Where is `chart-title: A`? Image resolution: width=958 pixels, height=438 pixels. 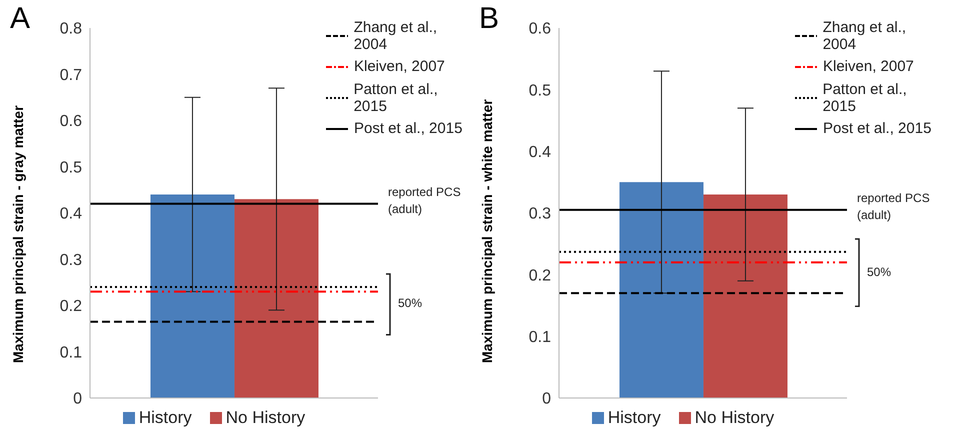 chart-title: A is located at coordinates (20, 19).